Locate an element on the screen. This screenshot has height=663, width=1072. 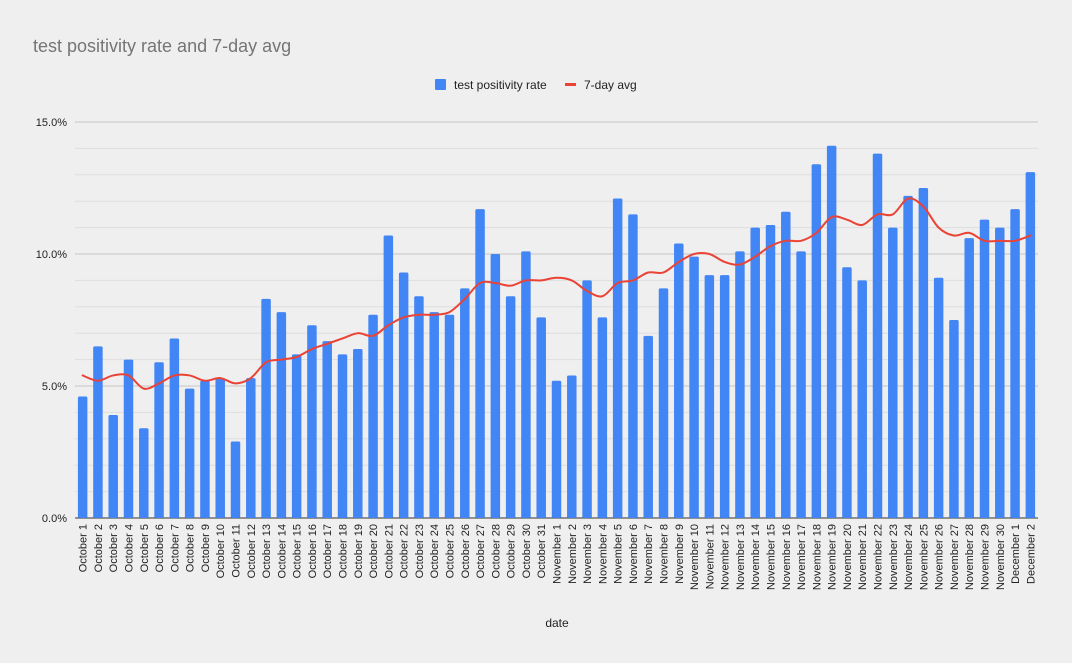
x-tick-label: November 13 is located at coordinates (741, 557).